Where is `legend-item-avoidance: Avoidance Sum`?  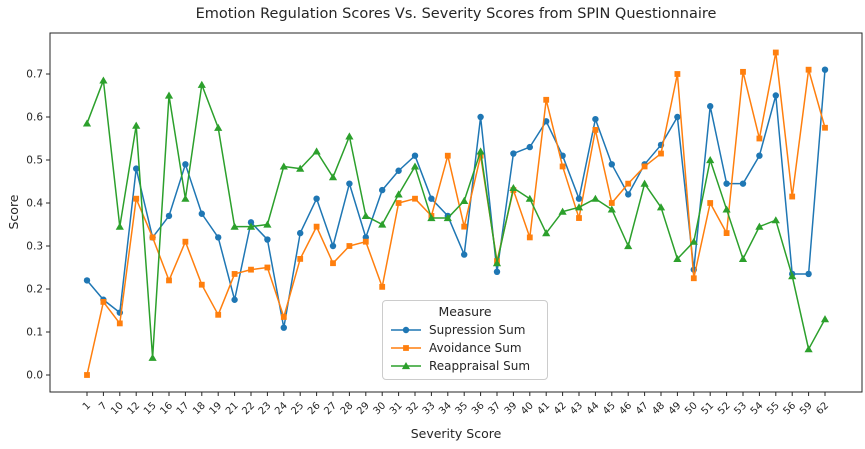
legend-item-avoidance: Avoidance Sum is located at coordinates (465, 348).